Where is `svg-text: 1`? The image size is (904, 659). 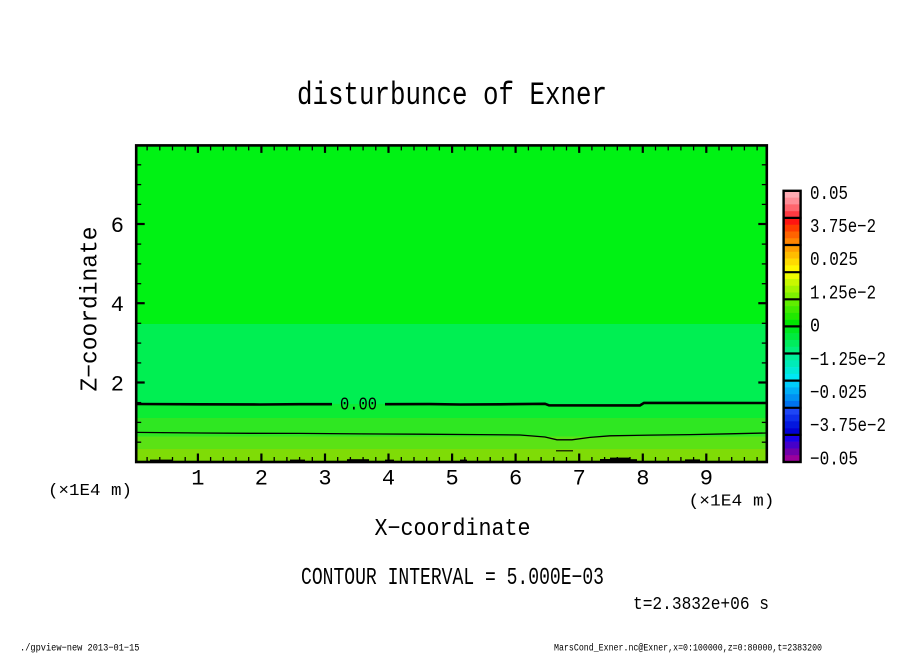 svg-text: 1 is located at coordinates (197, 479).